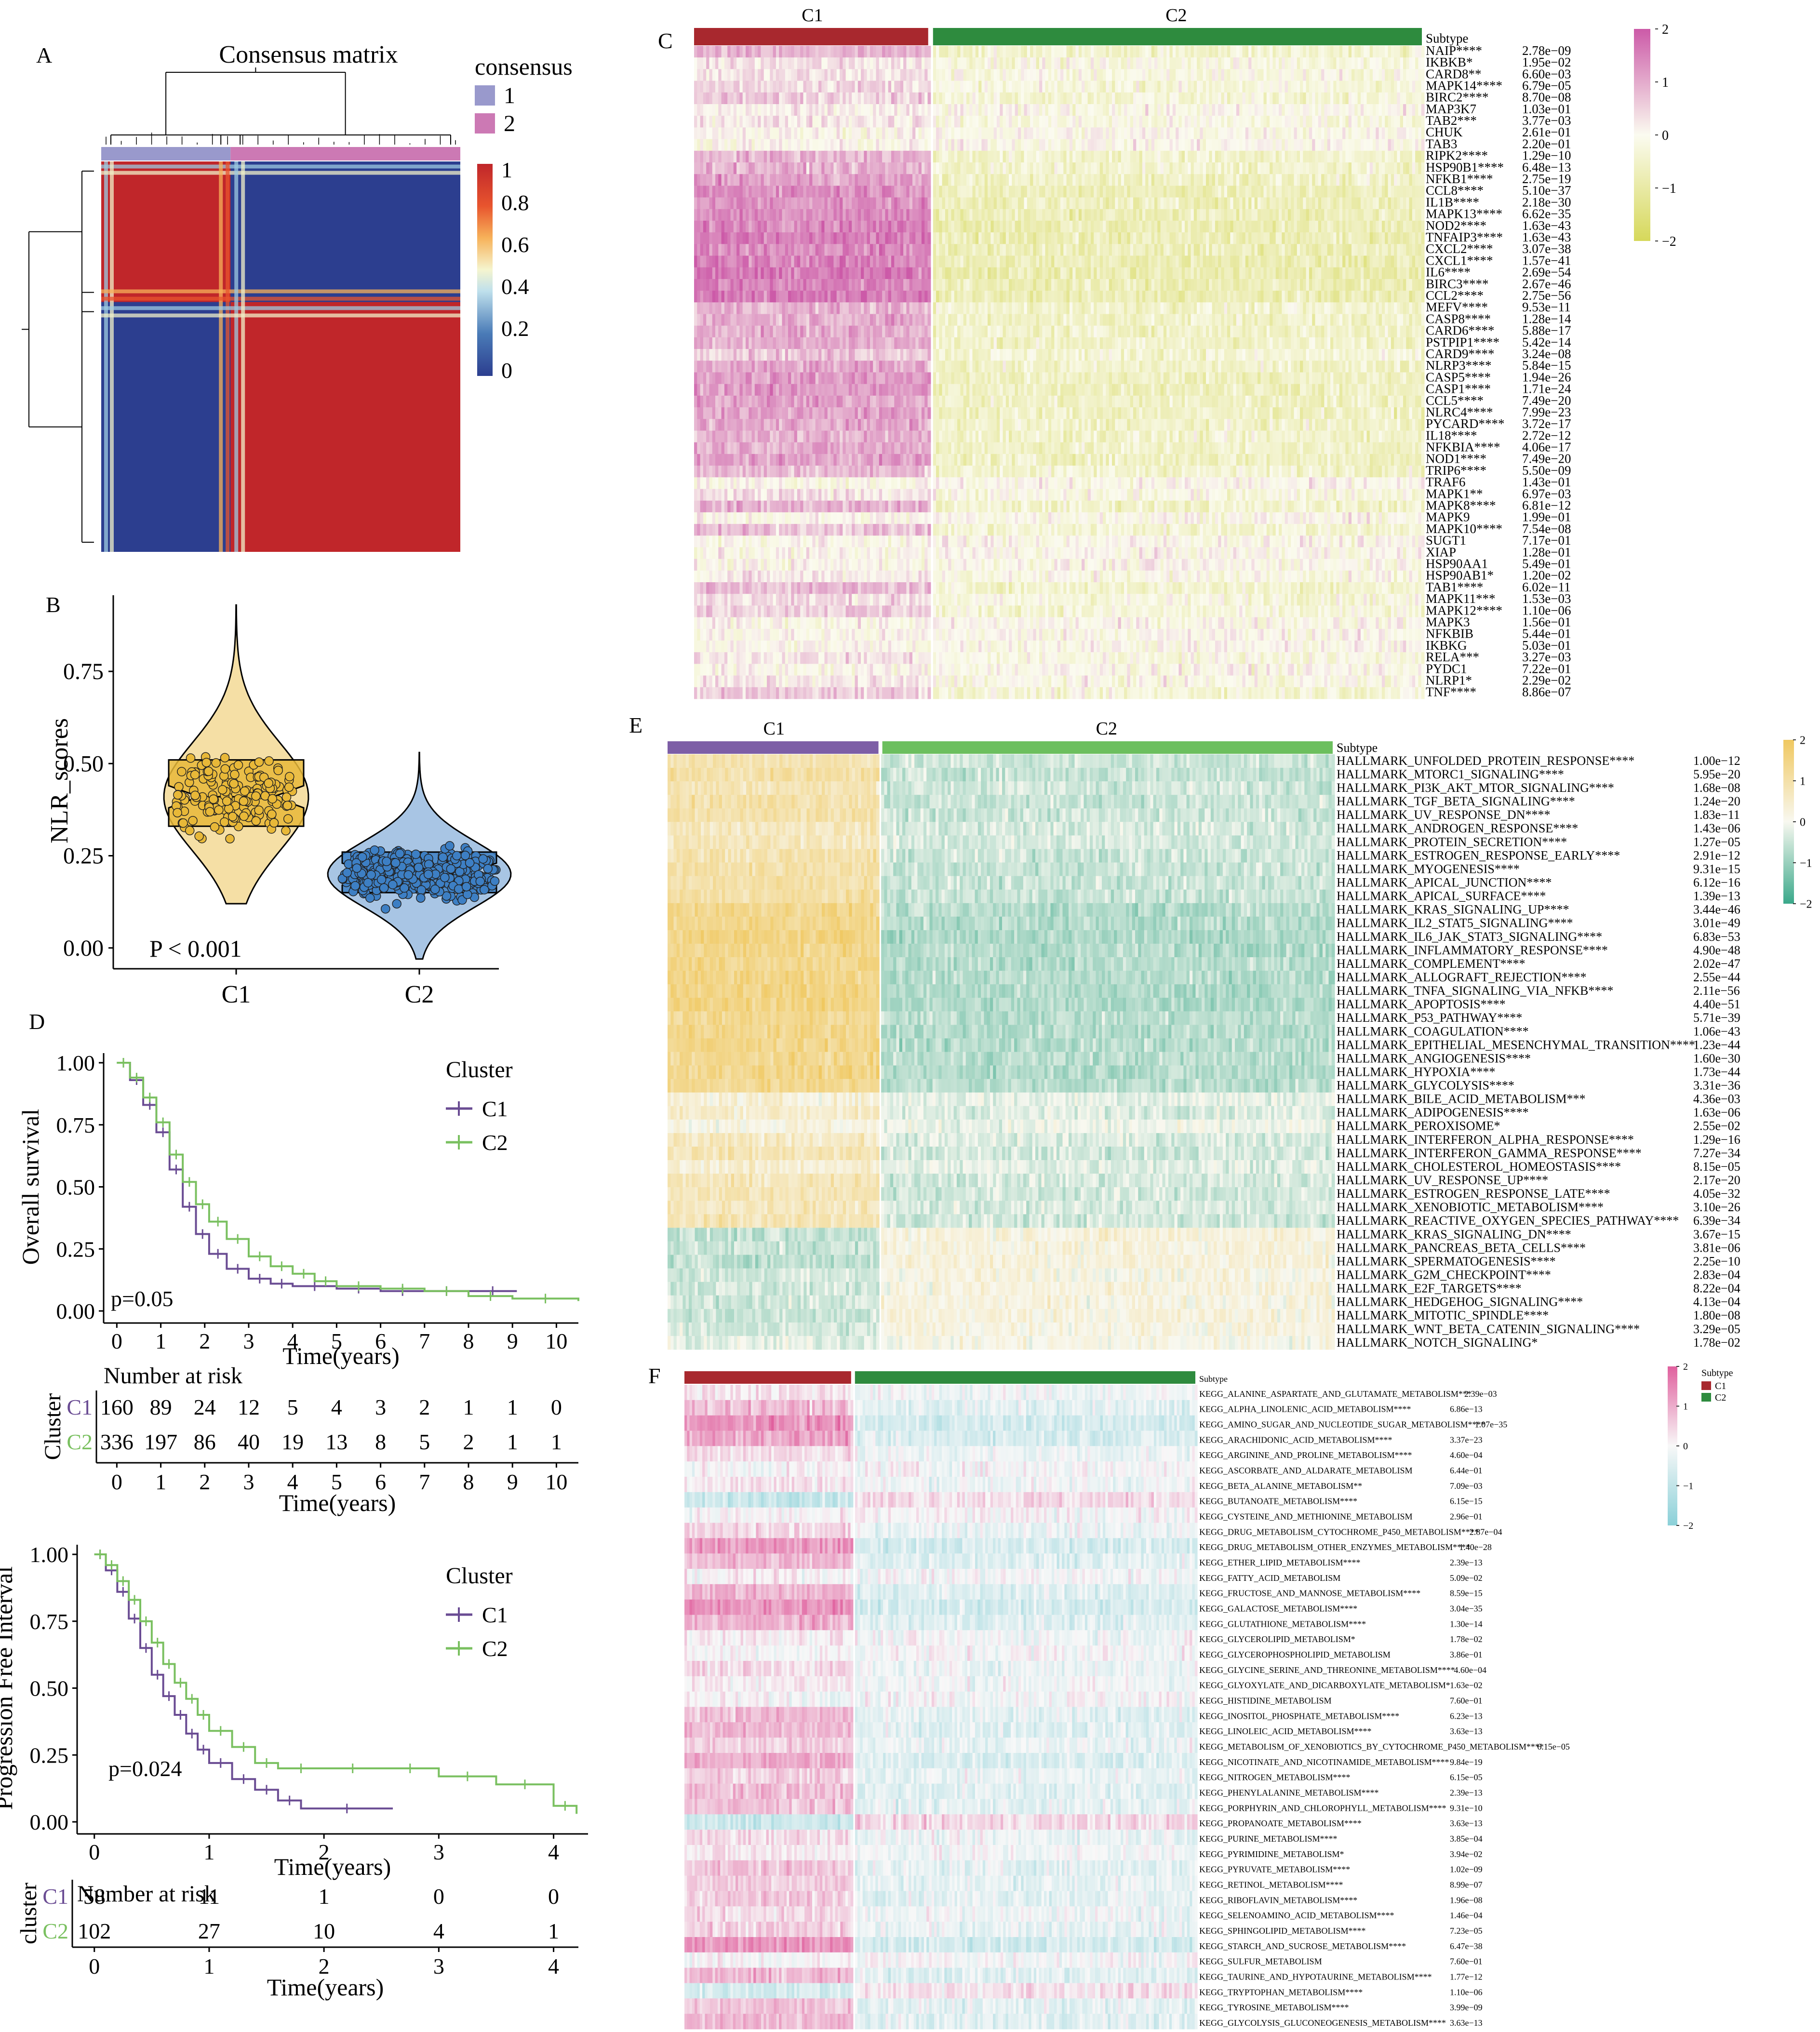 The height and width of the screenshot is (2032, 1820). Describe the element at coordinates (556, 1407) in the screenshot. I see `risk-value: 0` at that location.